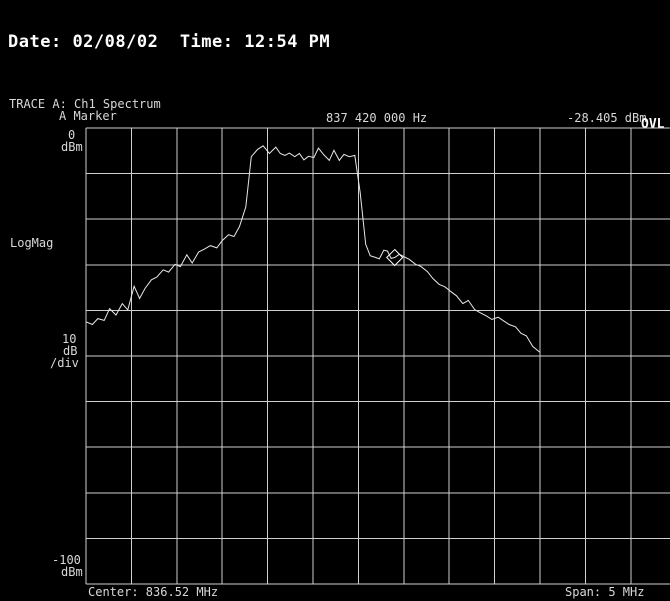 The width and height of the screenshot is (670, 601). Describe the element at coordinates (72, 147) in the screenshot. I see `ref-level-unit: dBm` at that location.